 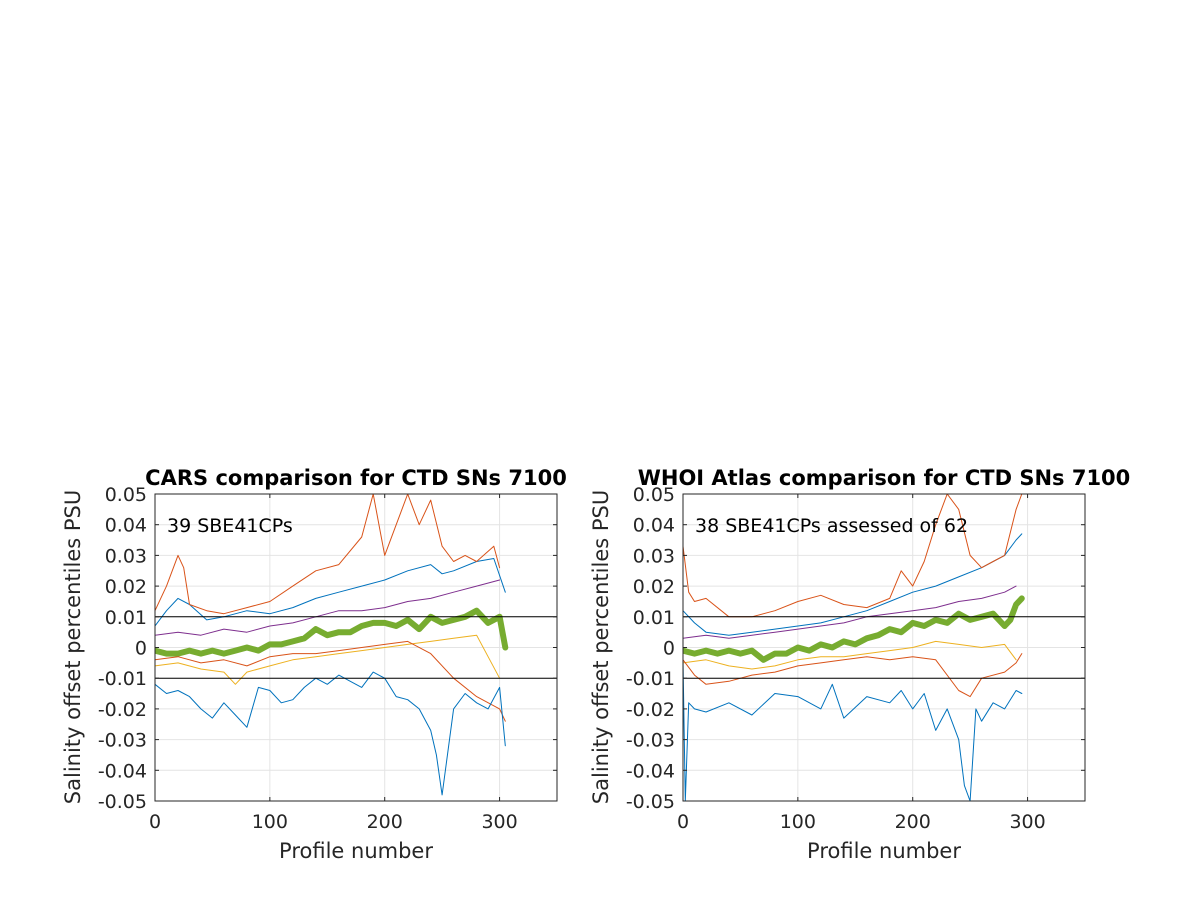 I want to click on annotation-count: 39 SBE41CPs, so click(x=230, y=526).